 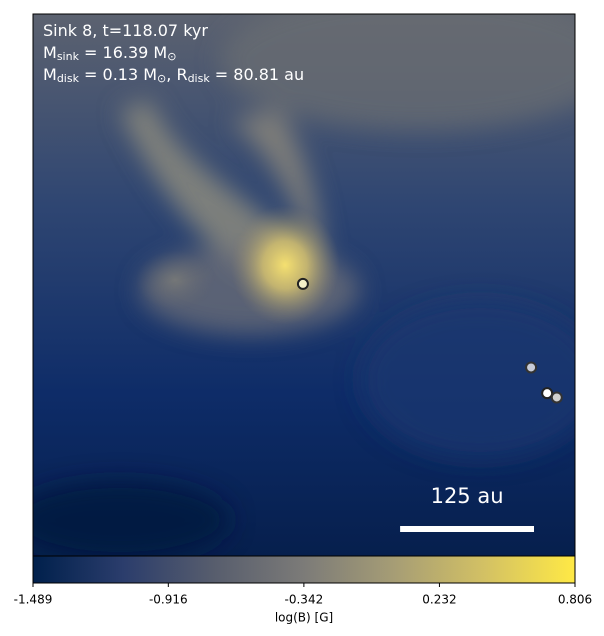 What do you see at coordinates (118, 74) in the screenshot?
I see `text-segment: = 0.13 M` at bounding box center [118, 74].